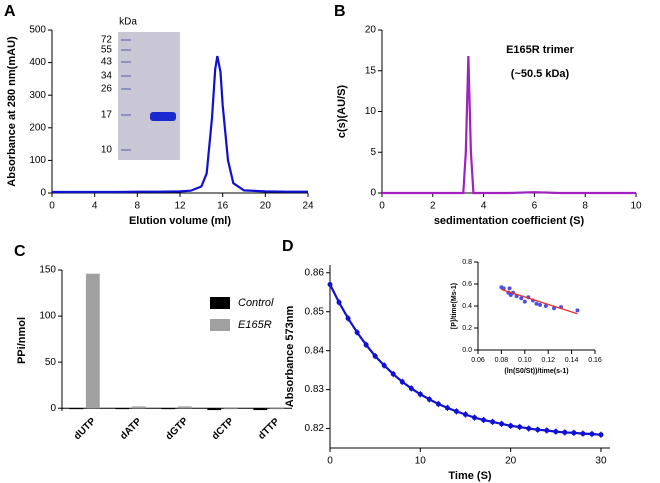 This screenshot has height=483, width=660. Describe the element at coordinates (340, 11) in the screenshot. I see `panel-label: B` at that location.